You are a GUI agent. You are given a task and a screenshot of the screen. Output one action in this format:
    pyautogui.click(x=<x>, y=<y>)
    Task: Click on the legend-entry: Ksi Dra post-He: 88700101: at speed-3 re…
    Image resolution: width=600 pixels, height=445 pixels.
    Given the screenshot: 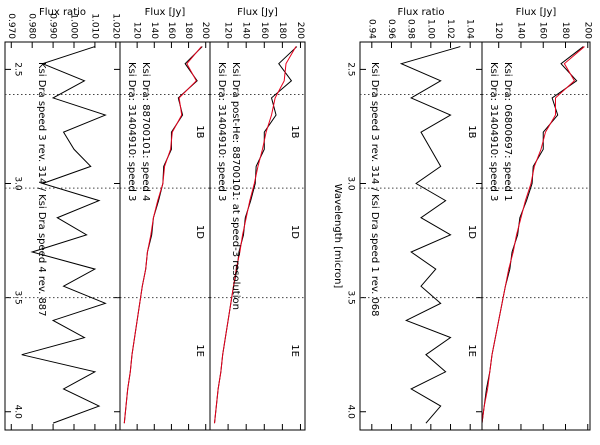 What is the action you would take?
    pyautogui.click(x=235, y=186)
    